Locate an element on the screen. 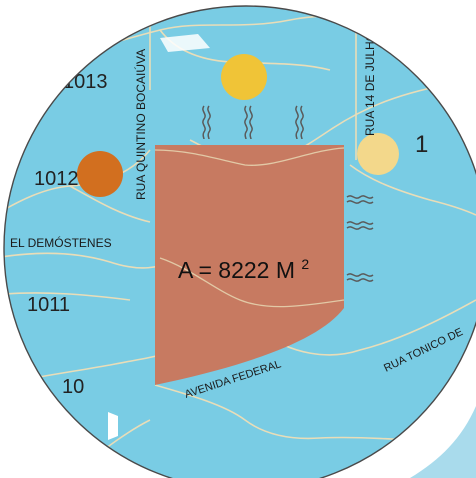 The width and height of the screenshot is (476, 478). sun-west-icon is located at coordinates (100, 174).